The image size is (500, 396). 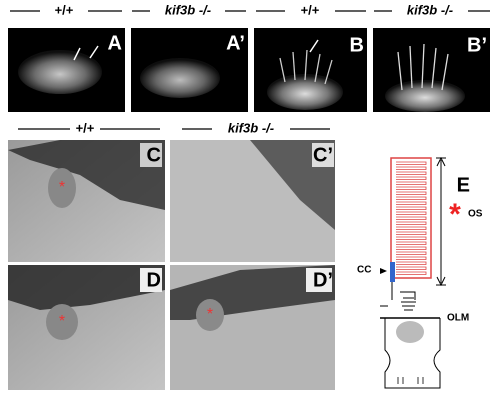 I want to click on panel-letter: B’, so click(x=477, y=45).